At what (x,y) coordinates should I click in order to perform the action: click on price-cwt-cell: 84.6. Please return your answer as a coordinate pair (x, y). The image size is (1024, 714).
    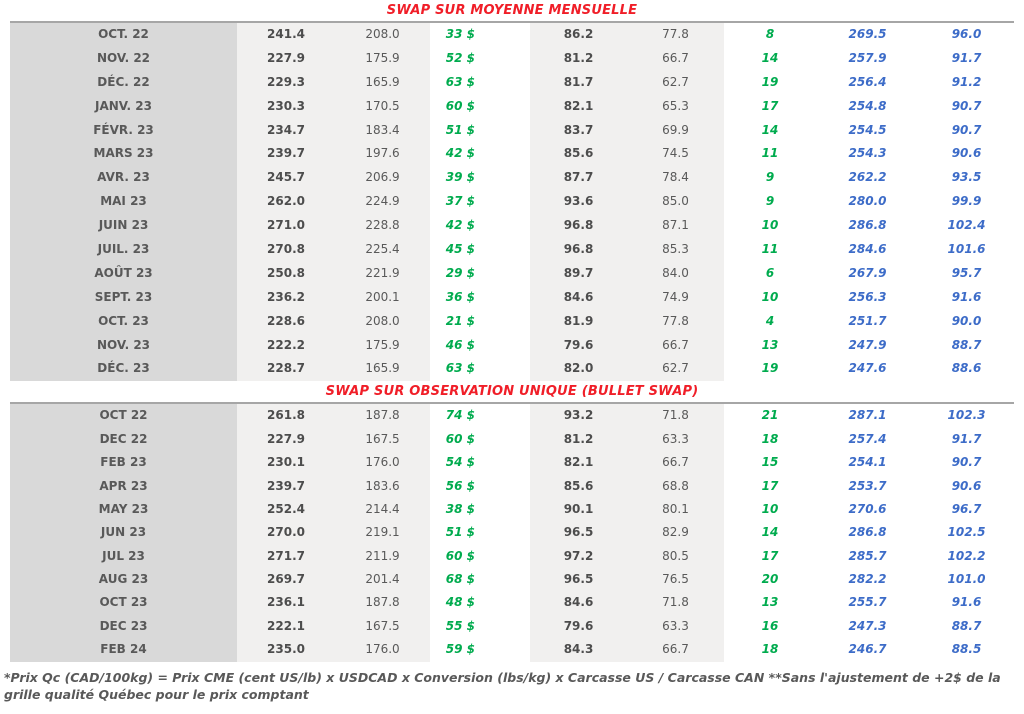
    Looking at the image, I should click on (578, 603).